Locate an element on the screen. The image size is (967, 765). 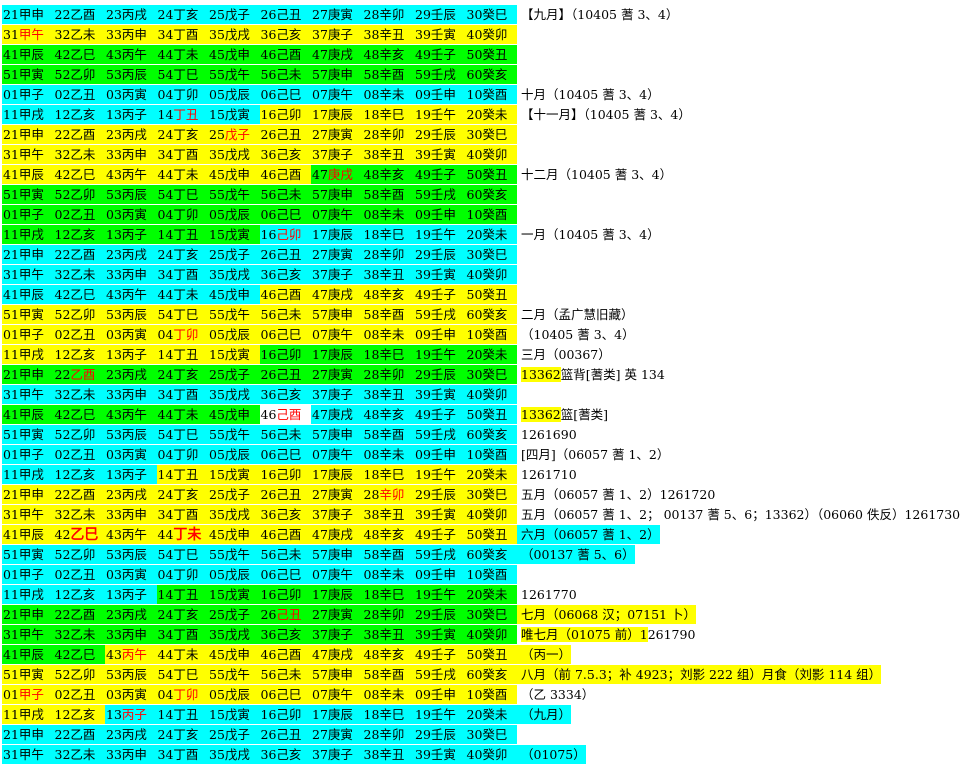
ganzhi-day-cell: 10癸酉 is located at coordinates (491, 214).